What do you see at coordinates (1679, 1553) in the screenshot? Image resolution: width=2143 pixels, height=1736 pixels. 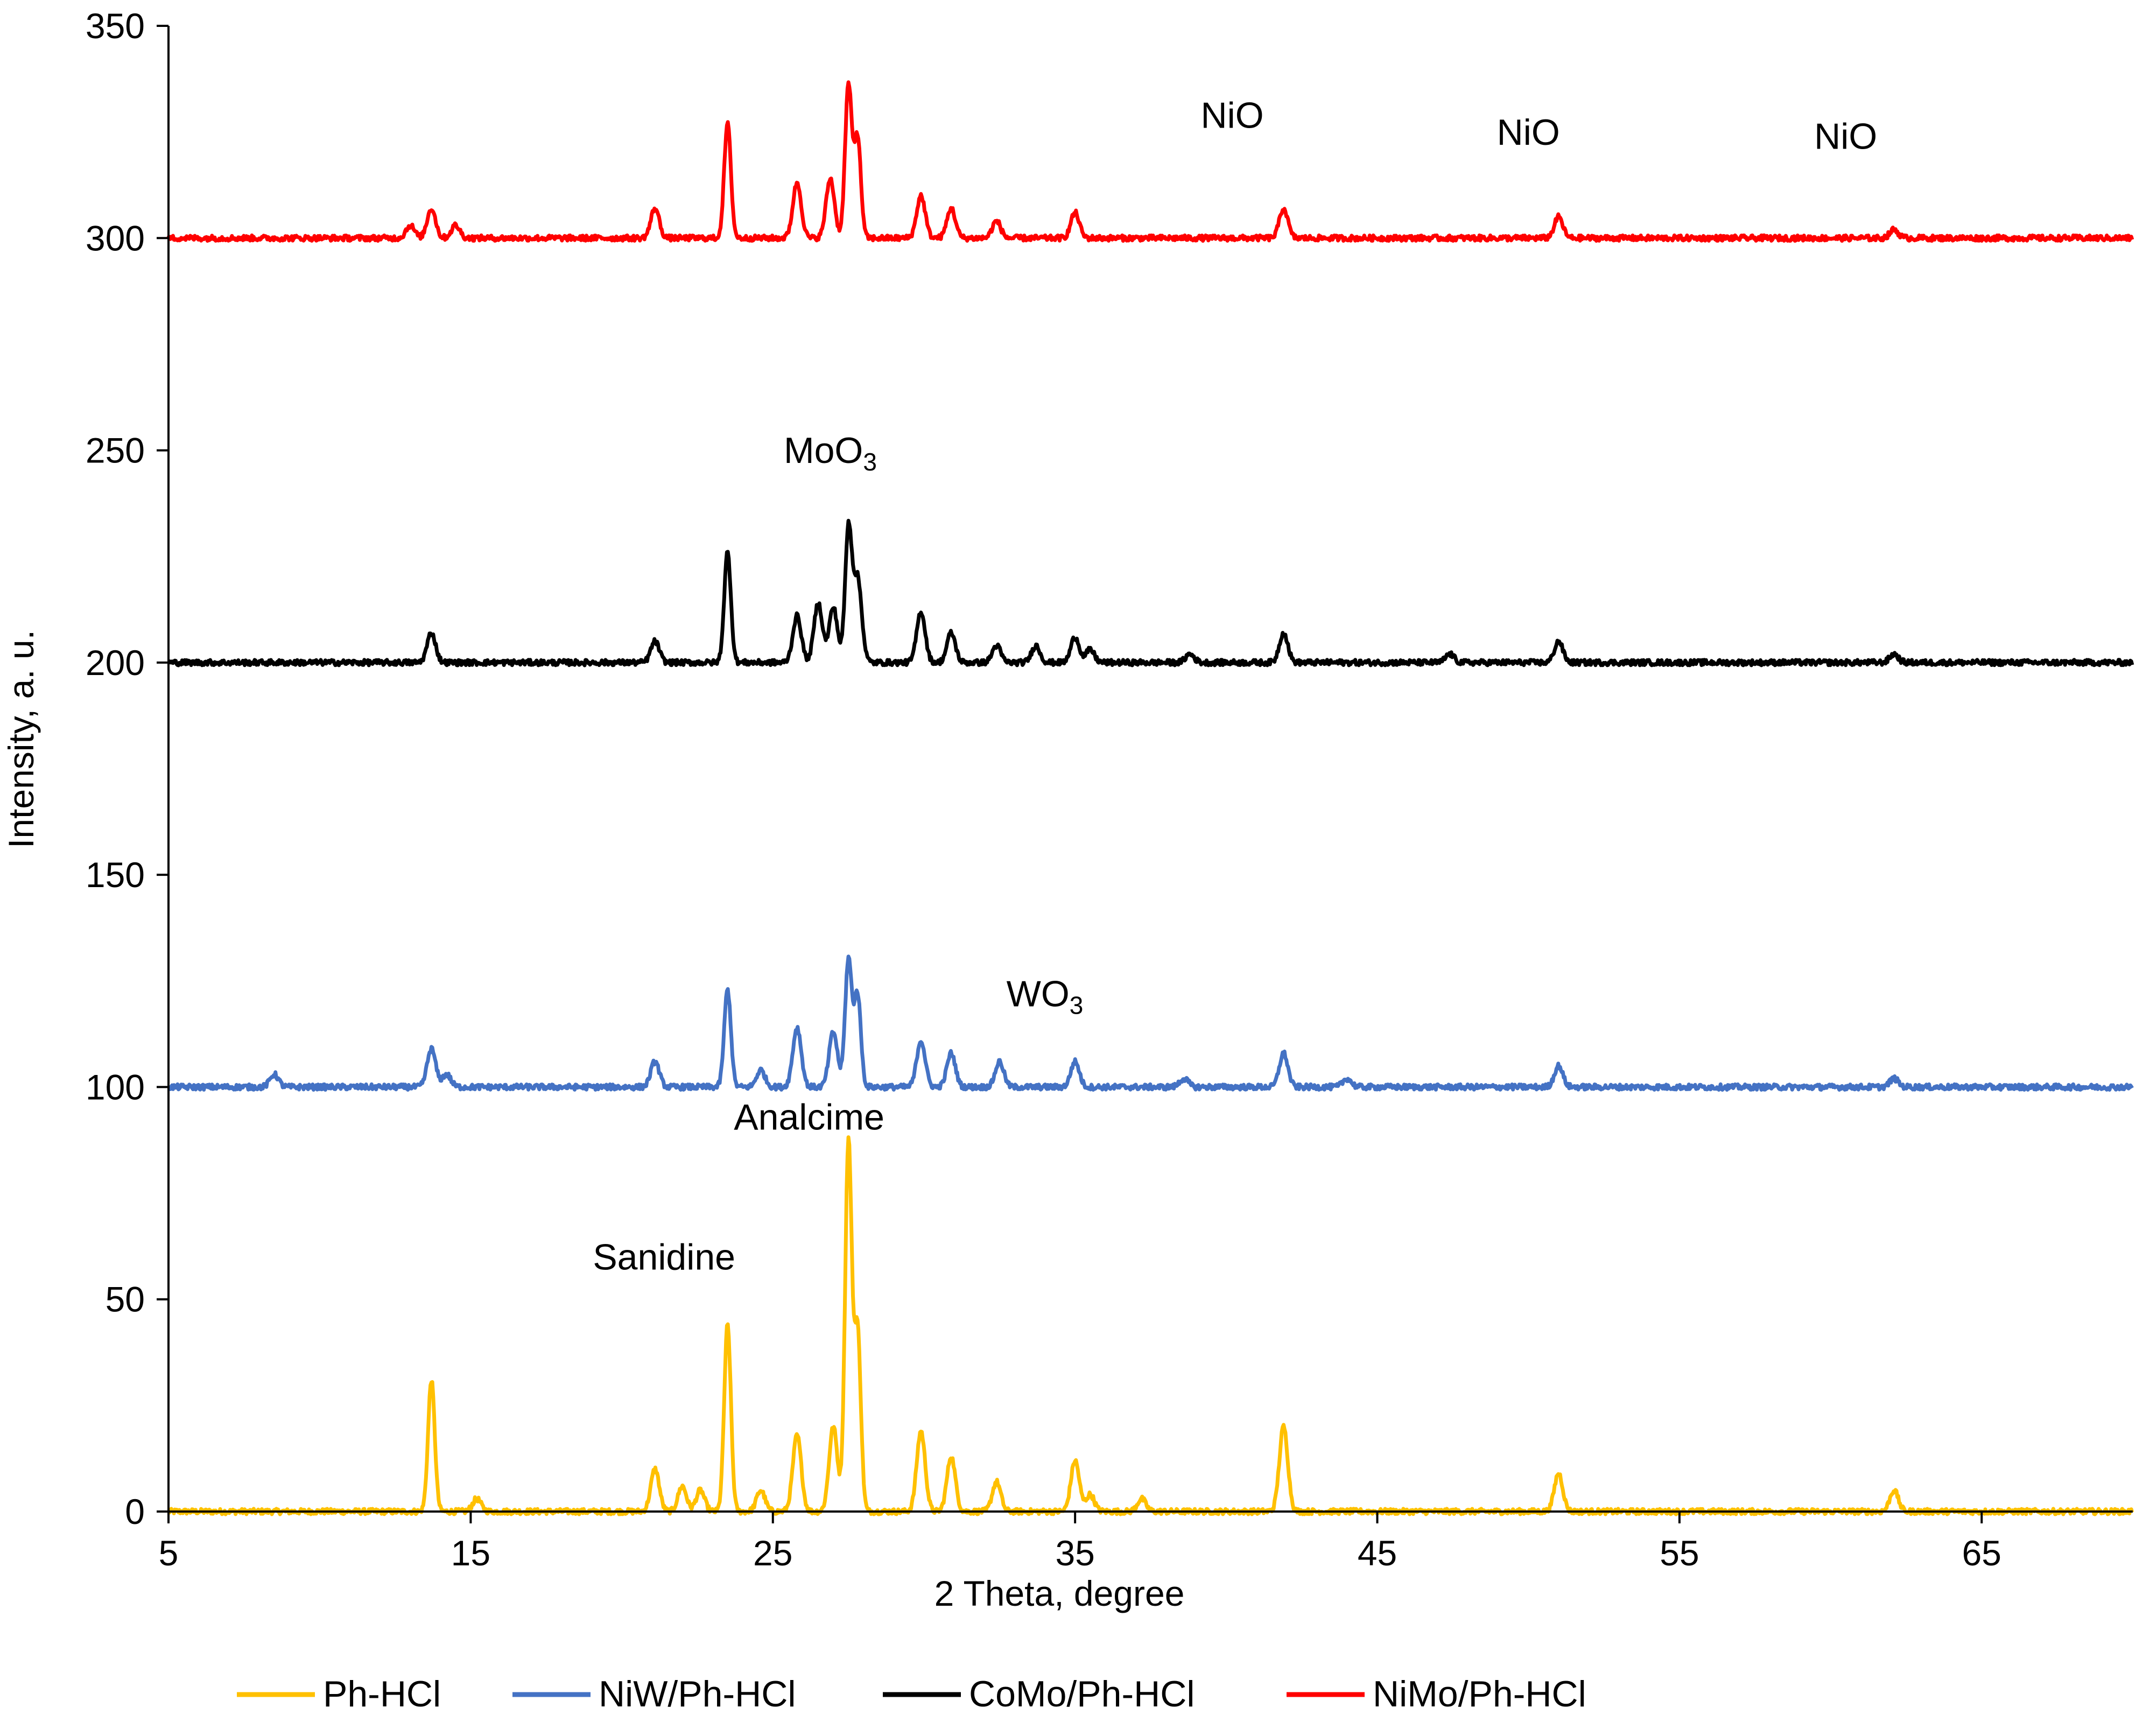 I see `x-tick-label: 55` at bounding box center [1679, 1553].